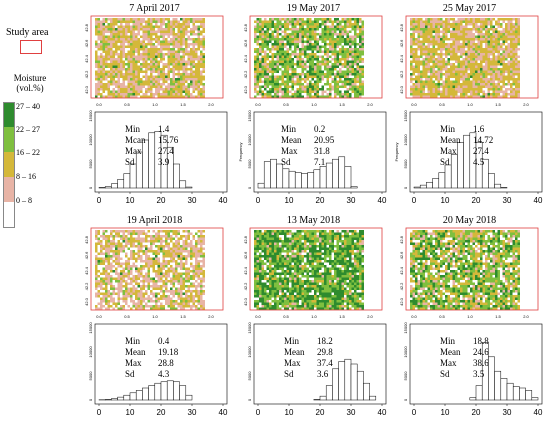 Image resolution: width=550 pixels, height=424 pixels. I want to click on stat-value: 4.3, so click(164, 374).